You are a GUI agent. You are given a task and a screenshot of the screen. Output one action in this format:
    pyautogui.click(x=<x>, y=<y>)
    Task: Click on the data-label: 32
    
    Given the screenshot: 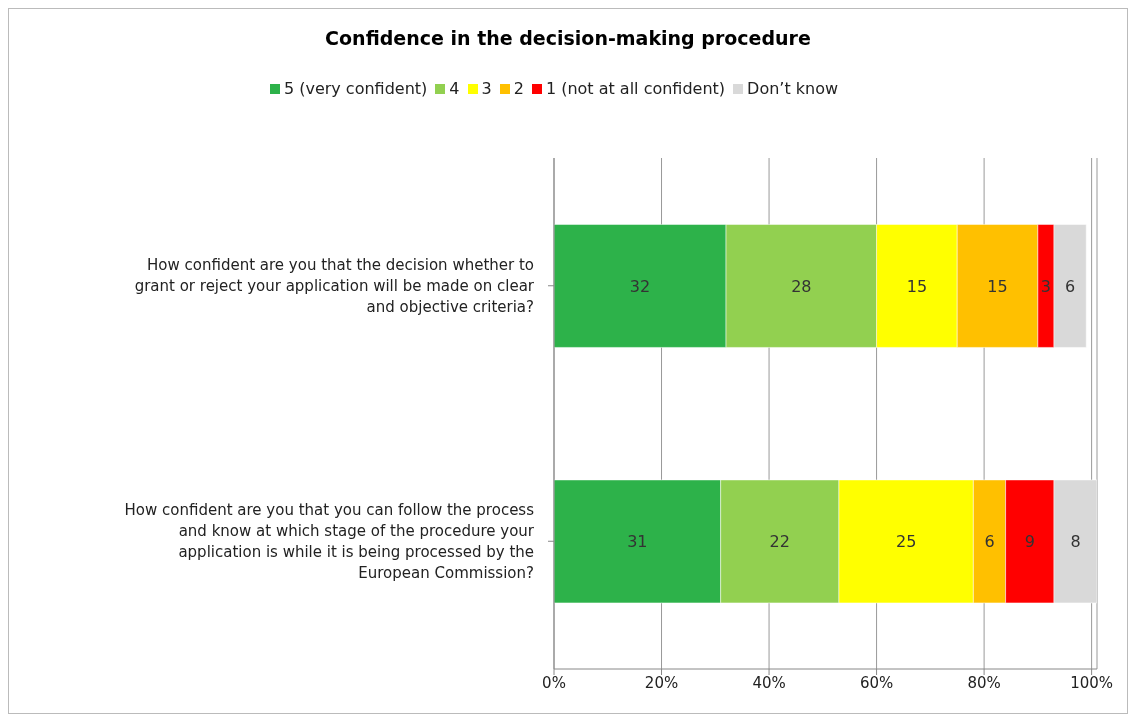 What is the action you would take?
    pyautogui.click(x=640, y=286)
    